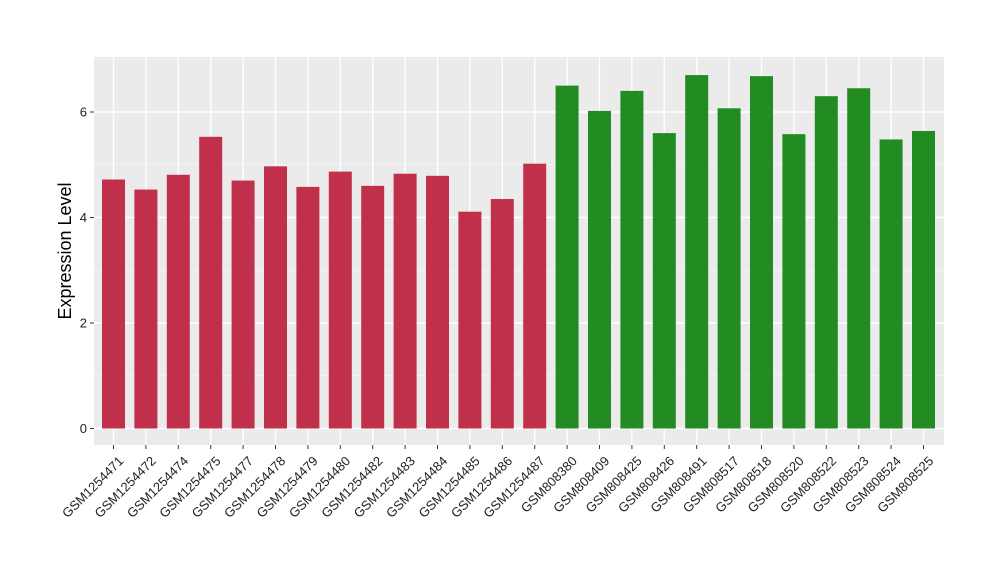 The width and height of the screenshot is (1000, 580). Describe the element at coordinates (502, 314) in the screenshot. I see `bar-gsm1254486` at that location.